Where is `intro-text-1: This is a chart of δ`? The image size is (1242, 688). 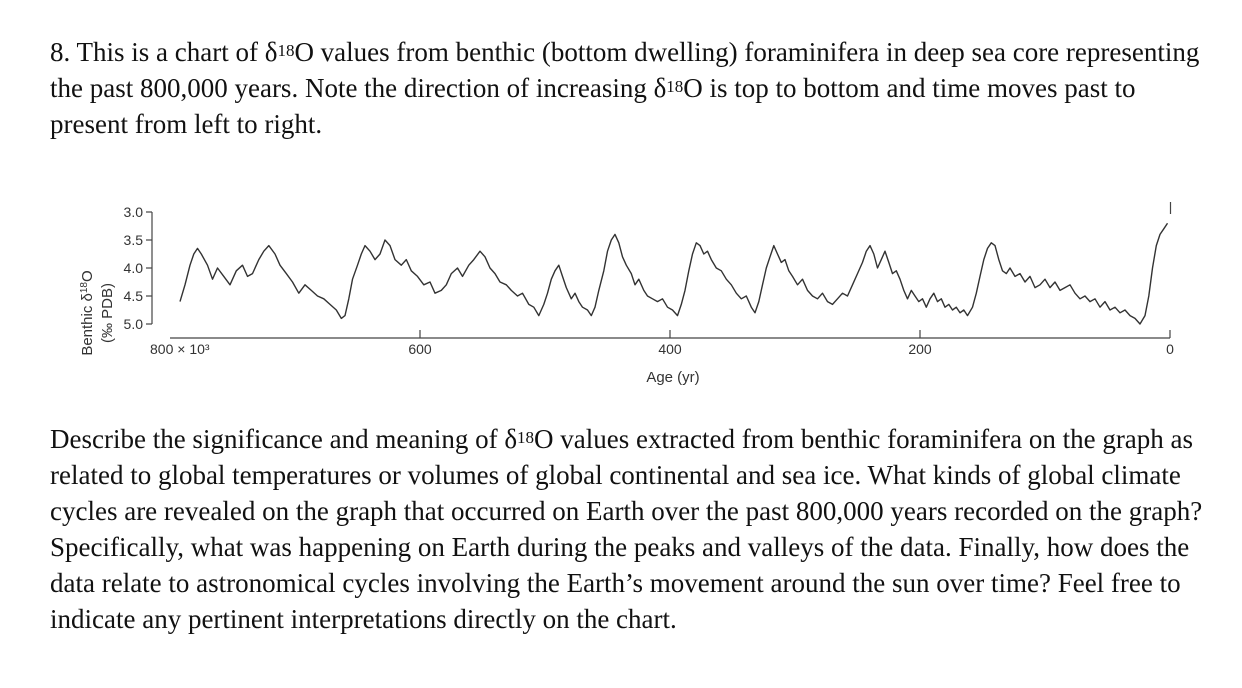 intro-text-1: This is a chart of δ is located at coordinates (177, 52).